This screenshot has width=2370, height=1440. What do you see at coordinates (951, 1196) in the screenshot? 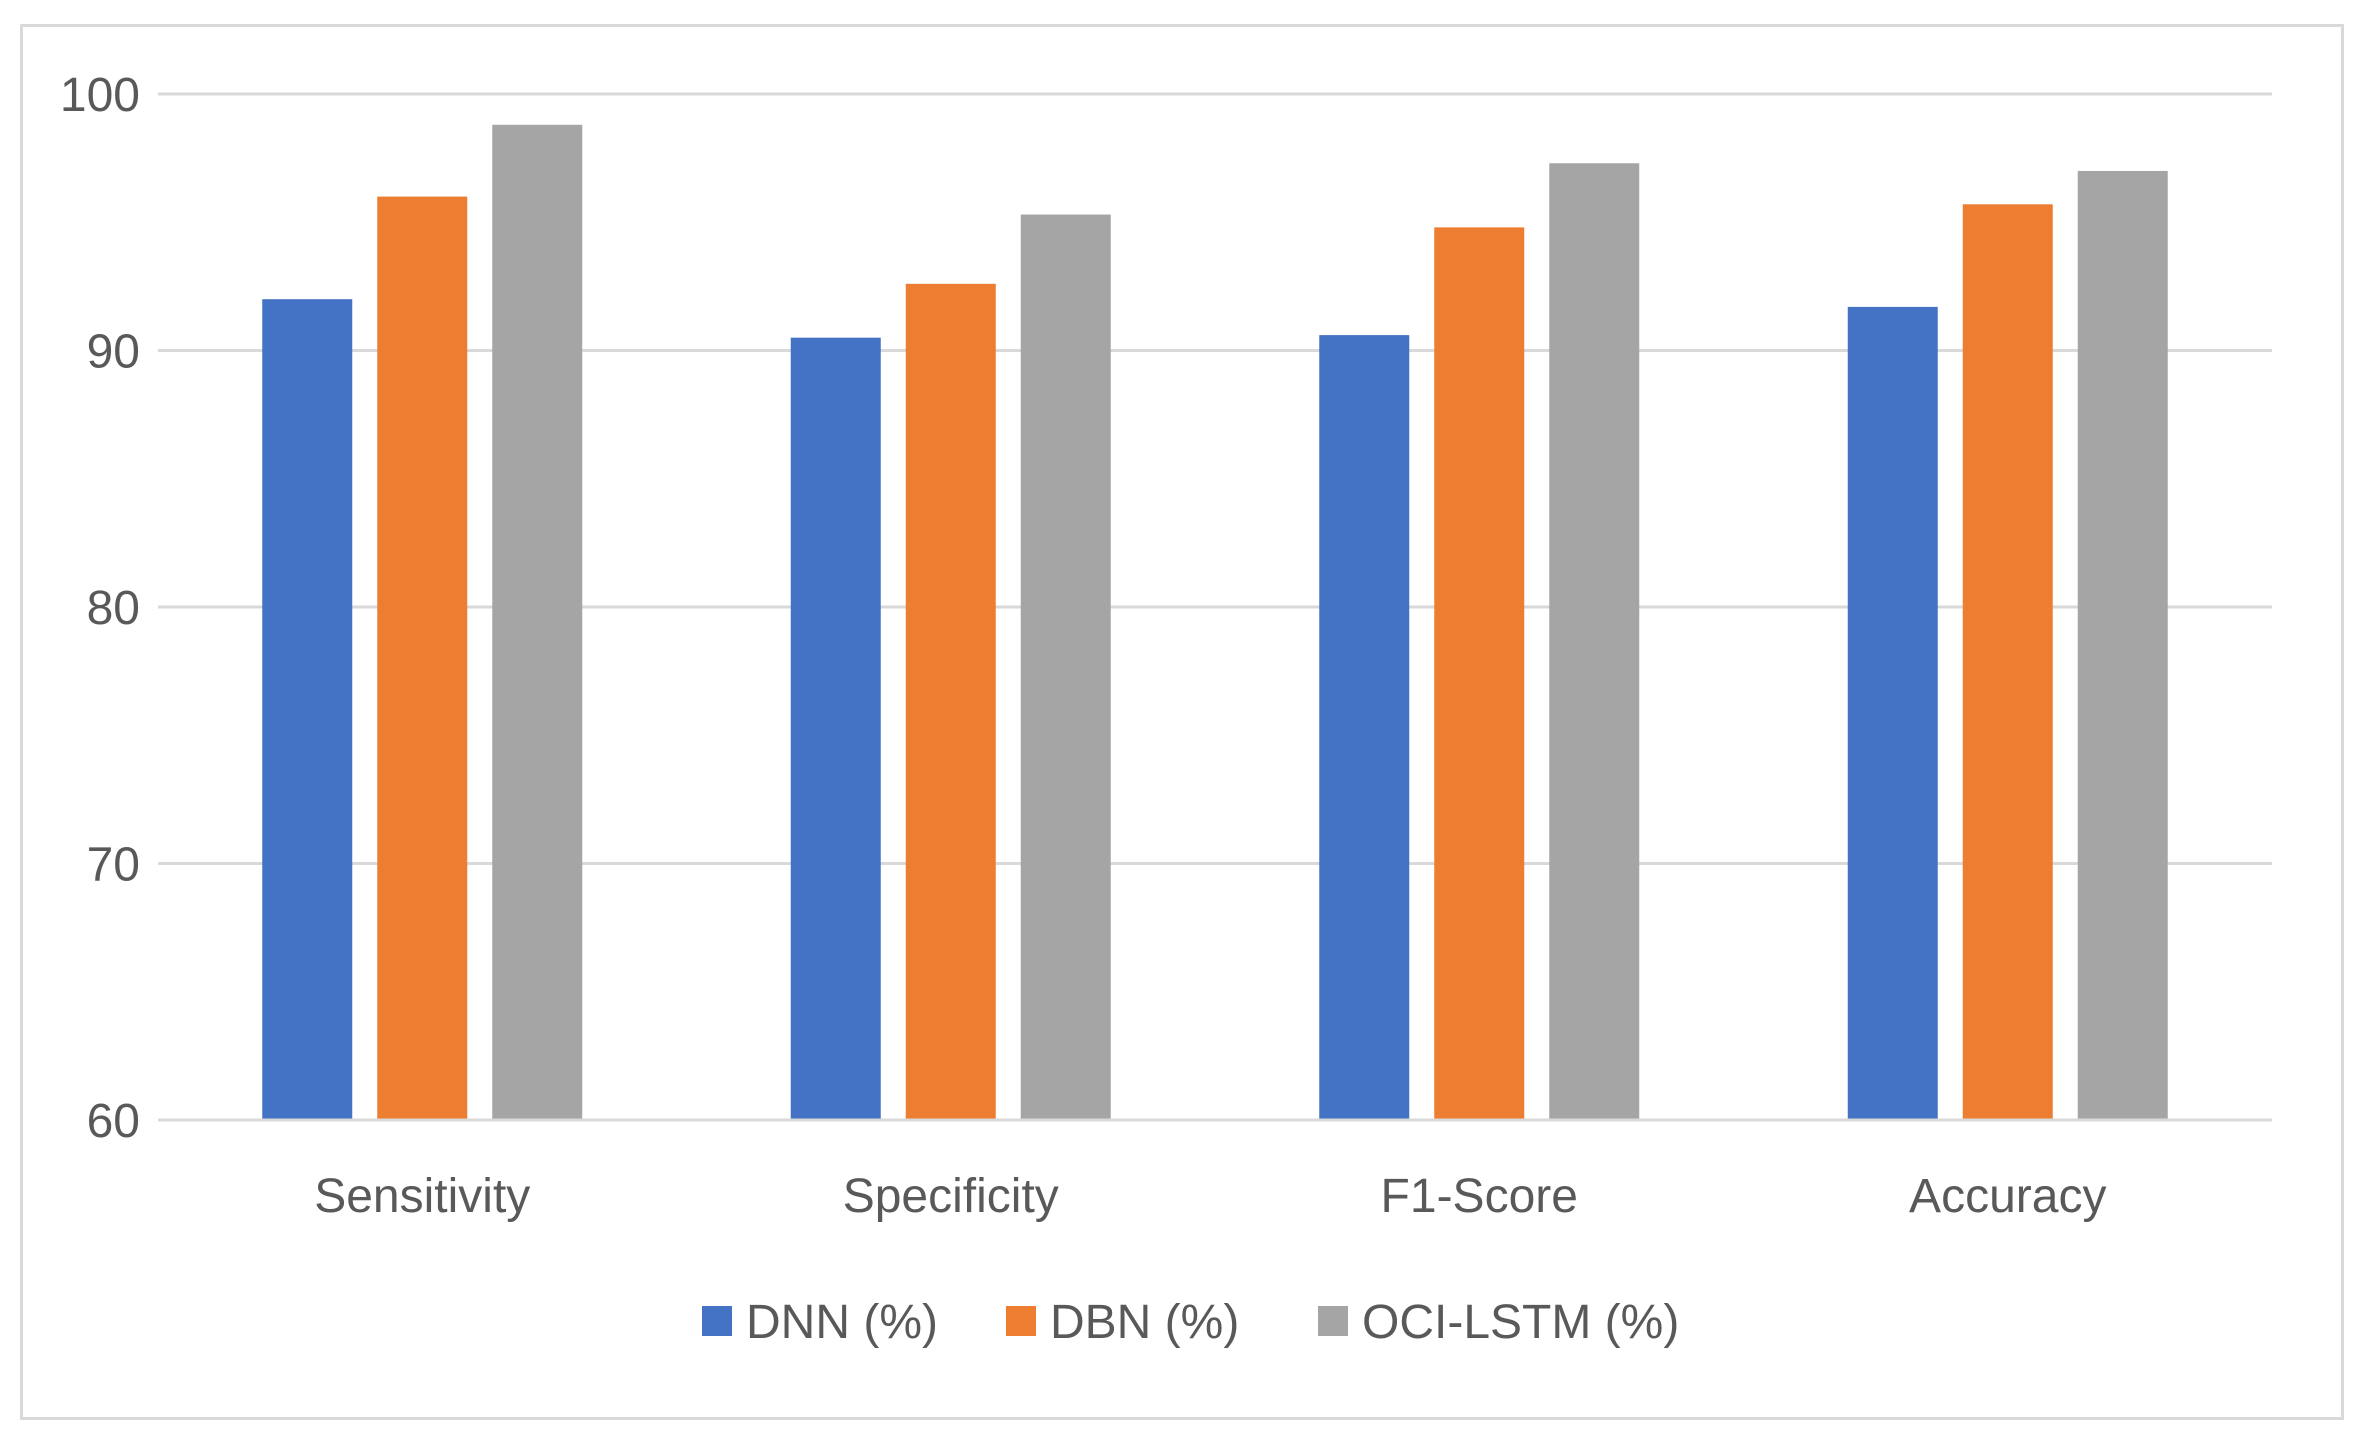
I see `x-tick-label: Specificity` at bounding box center [951, 1196].